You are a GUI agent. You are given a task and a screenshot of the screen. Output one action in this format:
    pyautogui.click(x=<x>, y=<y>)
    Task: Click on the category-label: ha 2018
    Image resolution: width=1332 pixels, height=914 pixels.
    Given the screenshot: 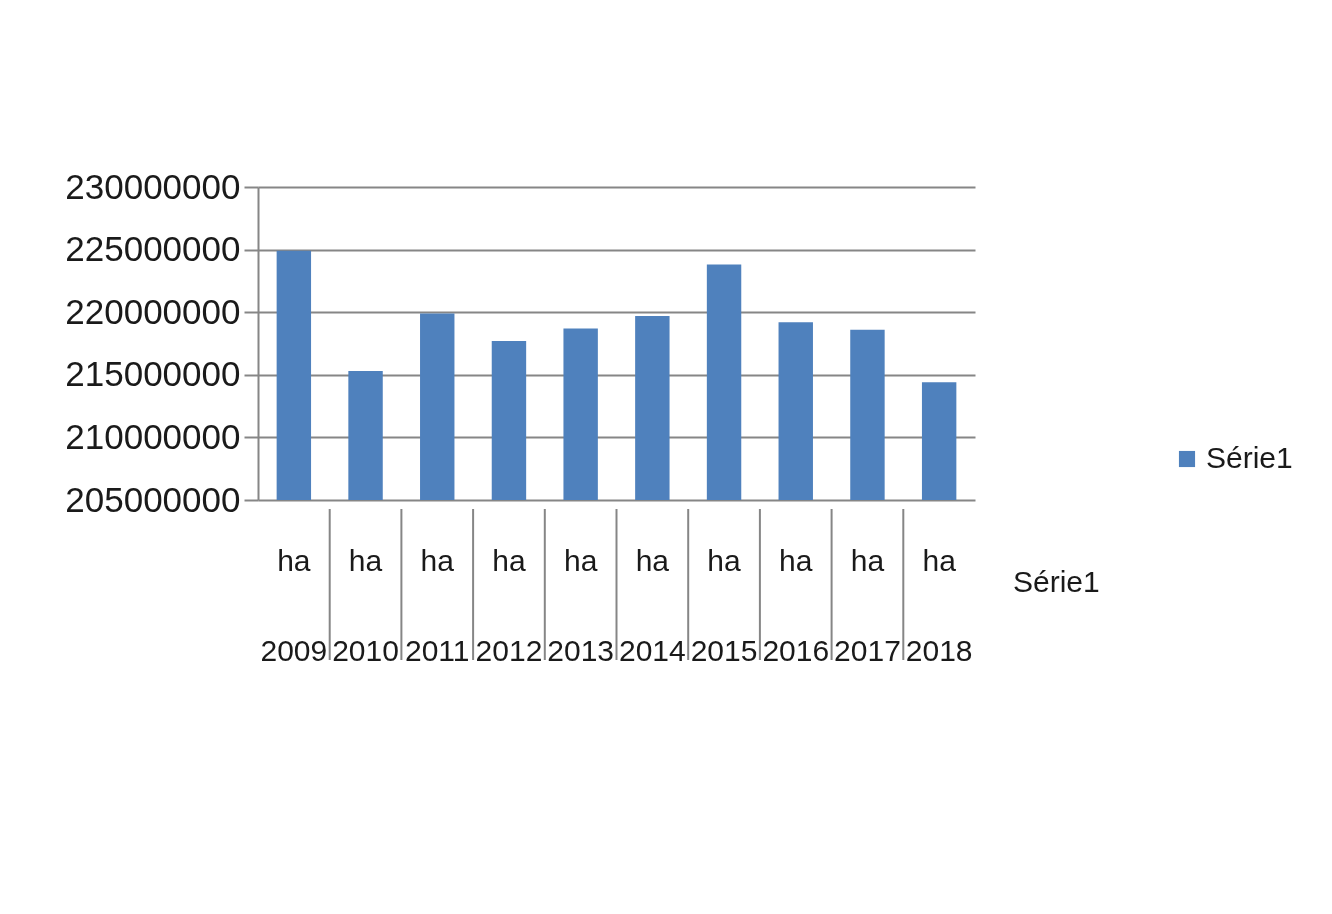 What is the action you would take?
    pyautogui.click(x=939, y=605)
    